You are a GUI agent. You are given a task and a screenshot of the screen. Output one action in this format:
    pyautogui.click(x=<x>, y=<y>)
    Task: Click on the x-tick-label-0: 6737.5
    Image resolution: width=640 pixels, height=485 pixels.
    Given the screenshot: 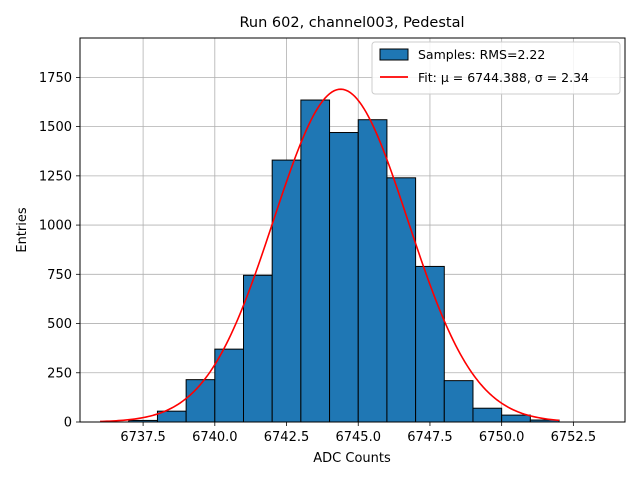 What is the action you would take?
    pyautogui.click(x=143, y=437)
    